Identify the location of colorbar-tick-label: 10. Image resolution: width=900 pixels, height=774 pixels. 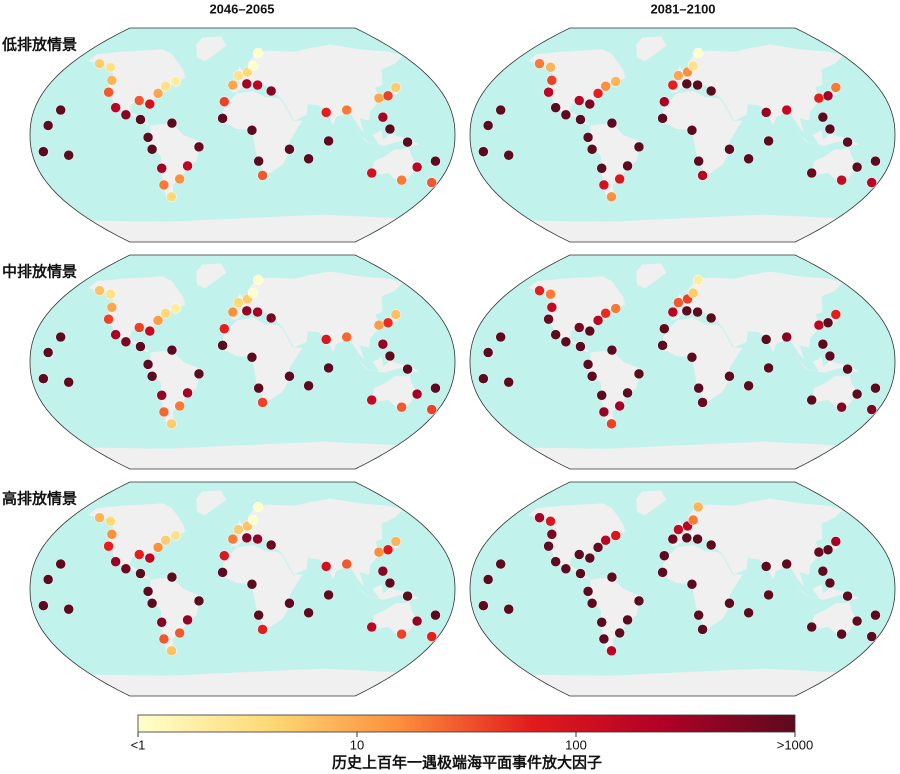
(357, 744).